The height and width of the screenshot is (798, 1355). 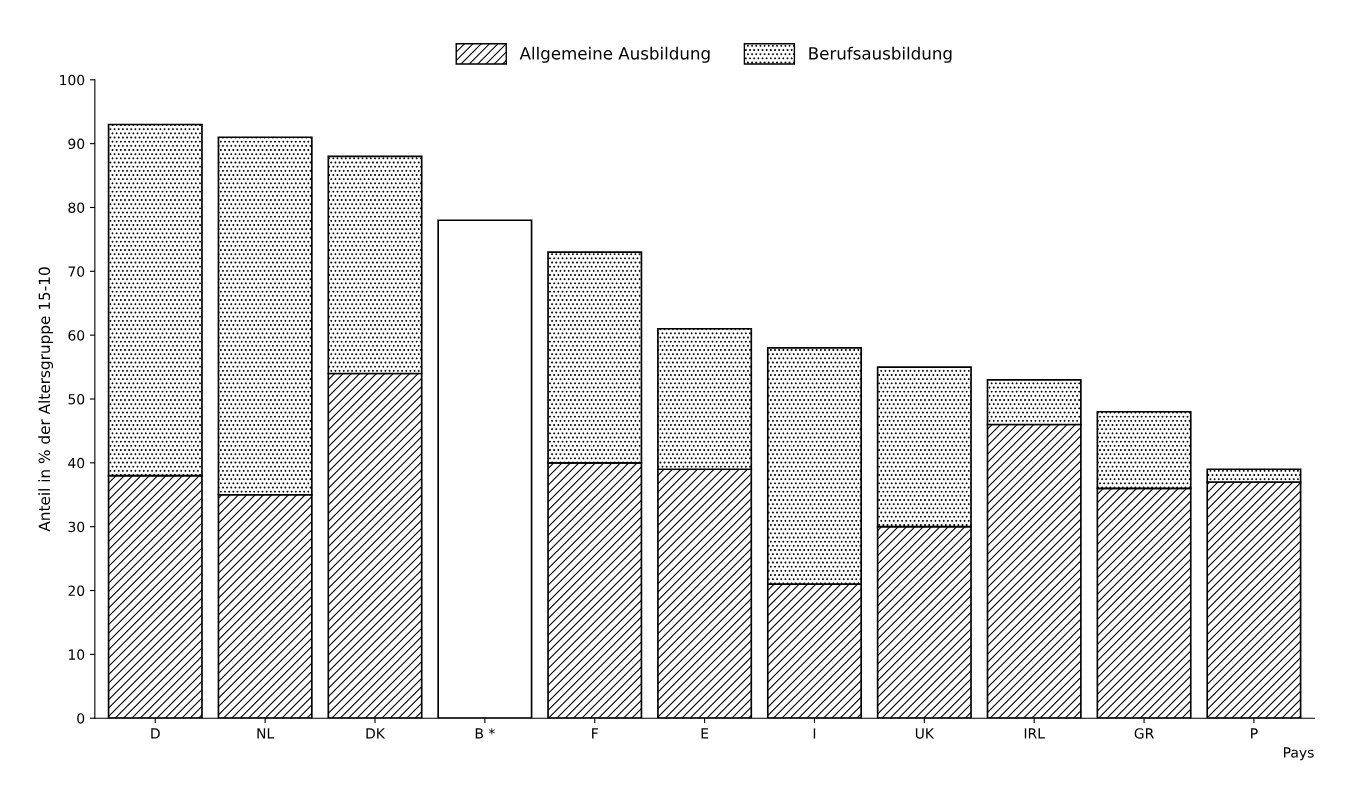 I want to click on y-tick-label: 60, so click(x=76, y=335).